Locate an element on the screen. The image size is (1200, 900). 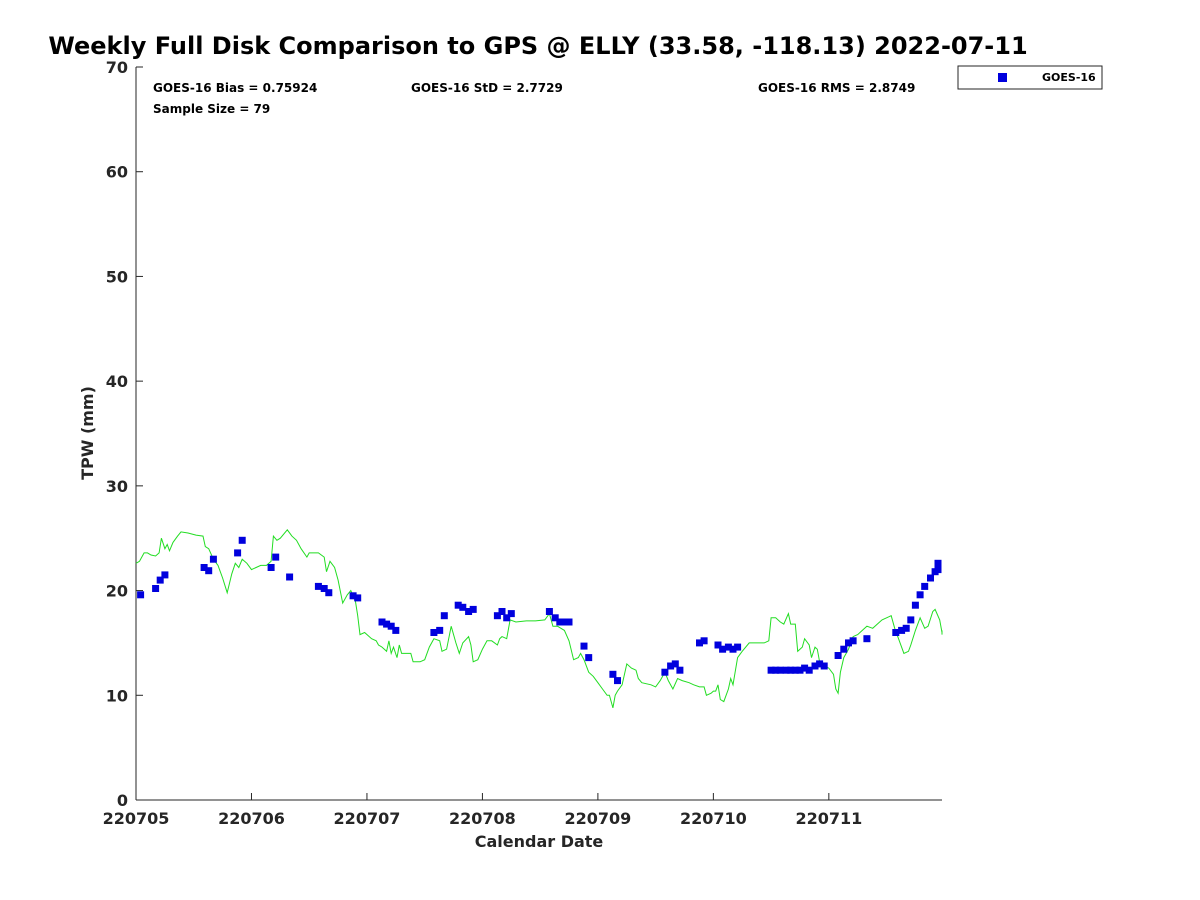
y-tick-label: 40 is located at coordinates (117, 381).